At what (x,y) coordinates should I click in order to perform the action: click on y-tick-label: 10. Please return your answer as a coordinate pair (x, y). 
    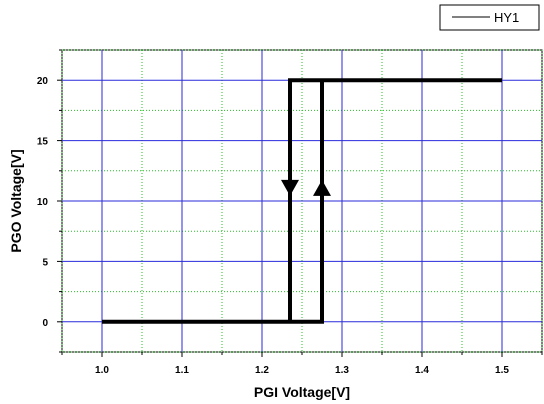
    Looking at the image, I should click on (43, 202).